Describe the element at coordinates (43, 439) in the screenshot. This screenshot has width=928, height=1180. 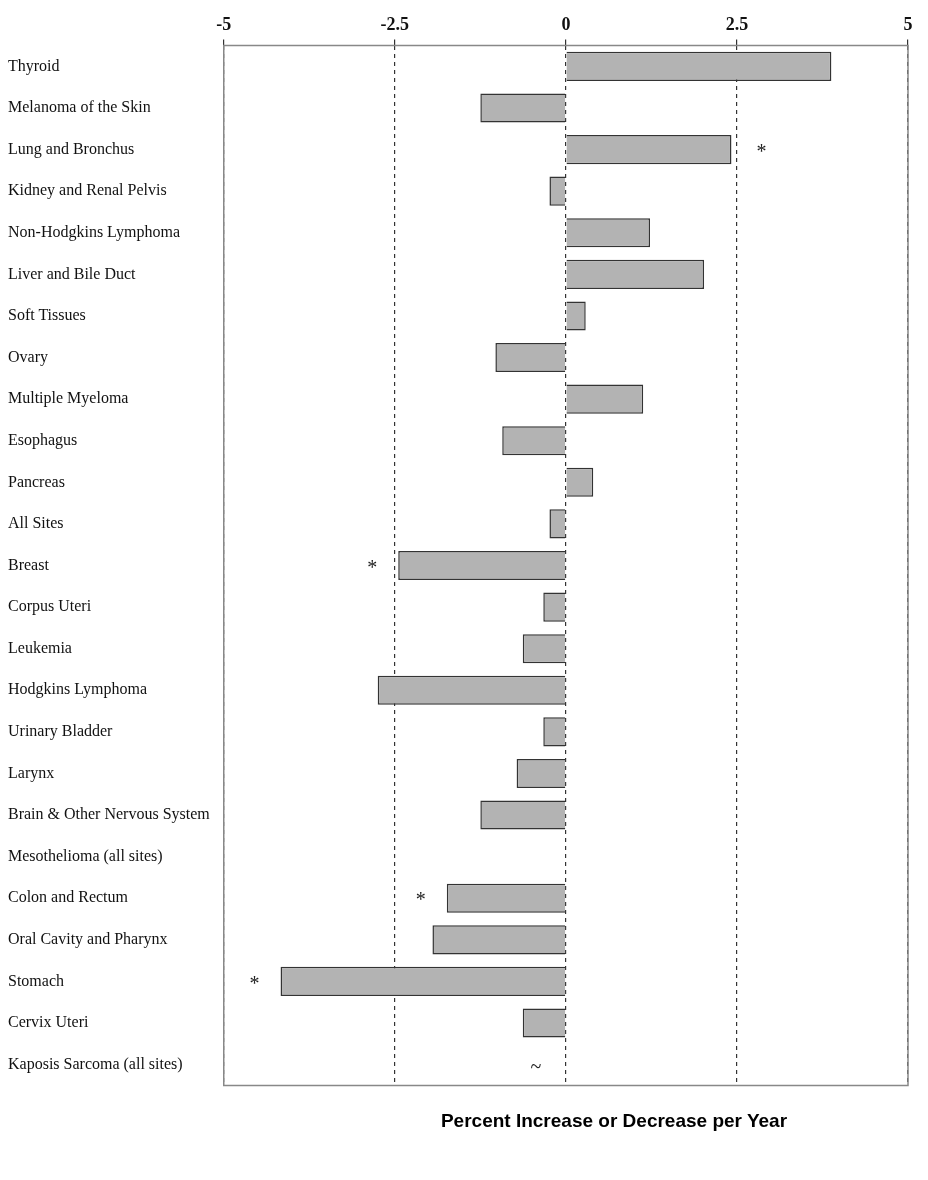
I see `y-tick-label: Esophagus` at that location.